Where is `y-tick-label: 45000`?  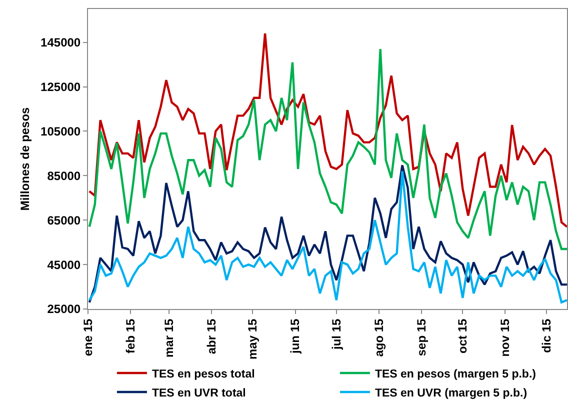 y-tick-label: 45000 is located at coordinates (64, 265).